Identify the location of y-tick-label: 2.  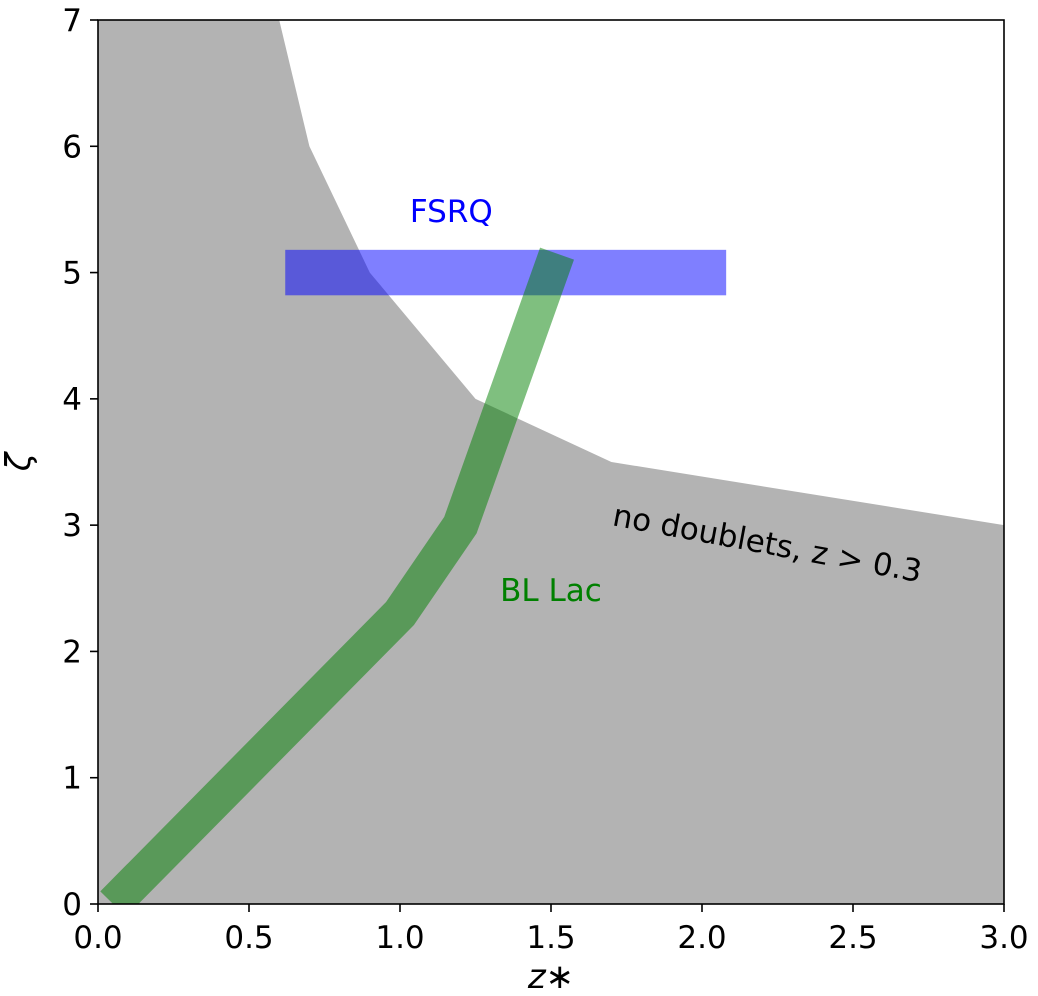
(72, 652).